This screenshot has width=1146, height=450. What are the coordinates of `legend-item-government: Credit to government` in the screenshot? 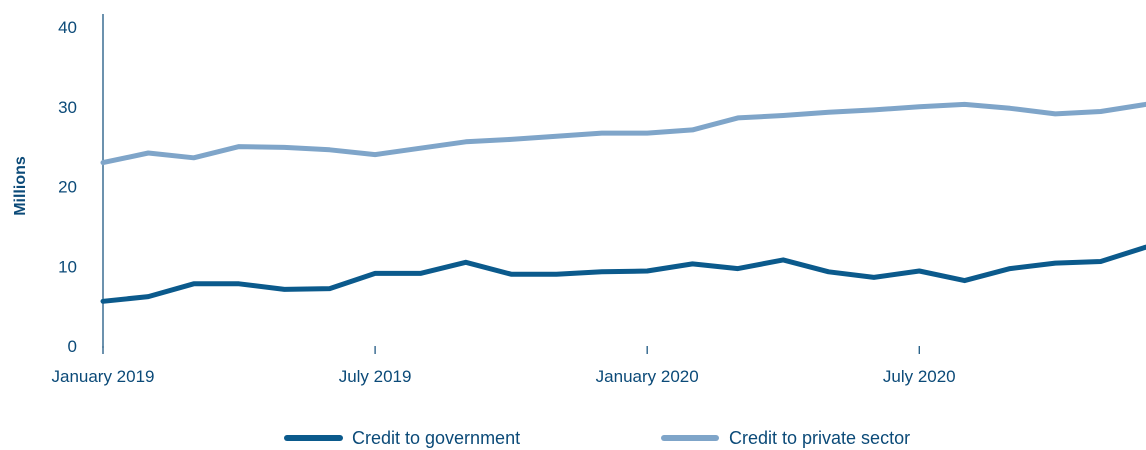 It's located at (402, 438).